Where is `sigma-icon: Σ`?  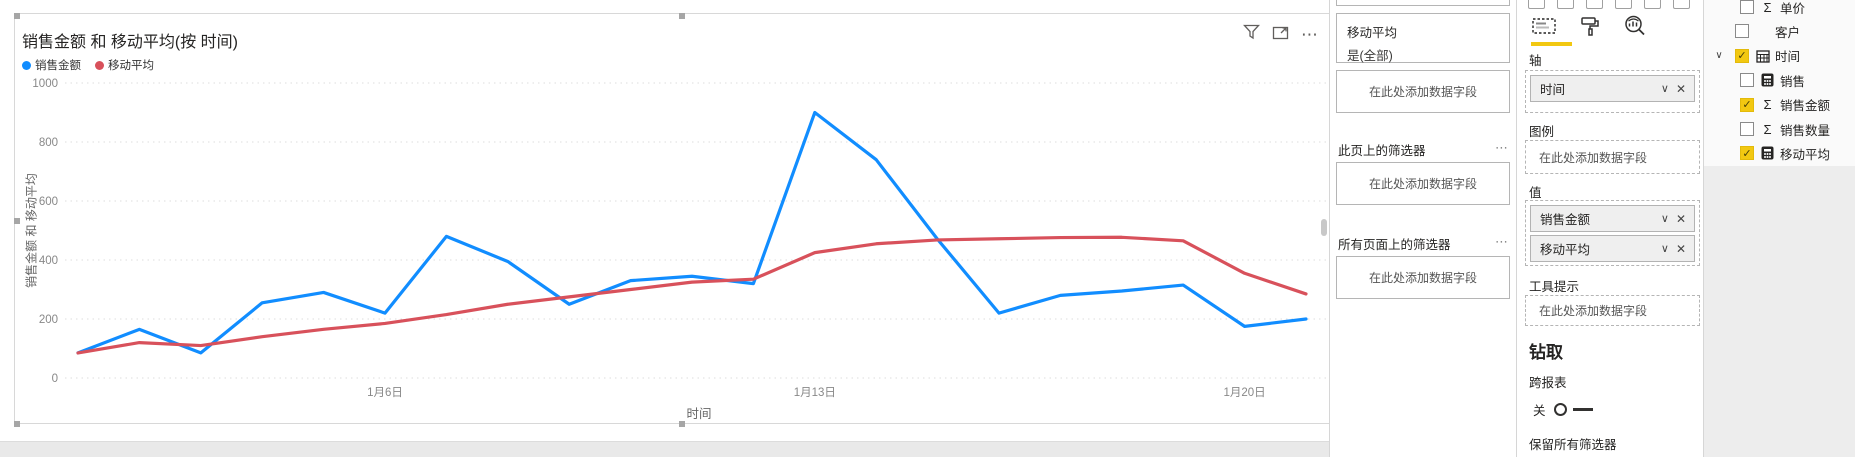 sigma-icon: Σ is located at coordinates (1767, 7).